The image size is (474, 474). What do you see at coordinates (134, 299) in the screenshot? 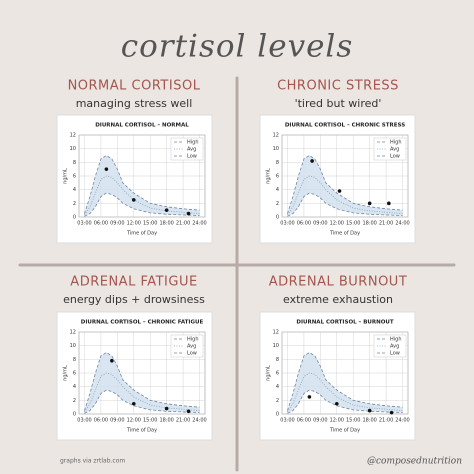
I see `panel-subheading: energy dips + drowsiness` at bounding box center [134, 299].